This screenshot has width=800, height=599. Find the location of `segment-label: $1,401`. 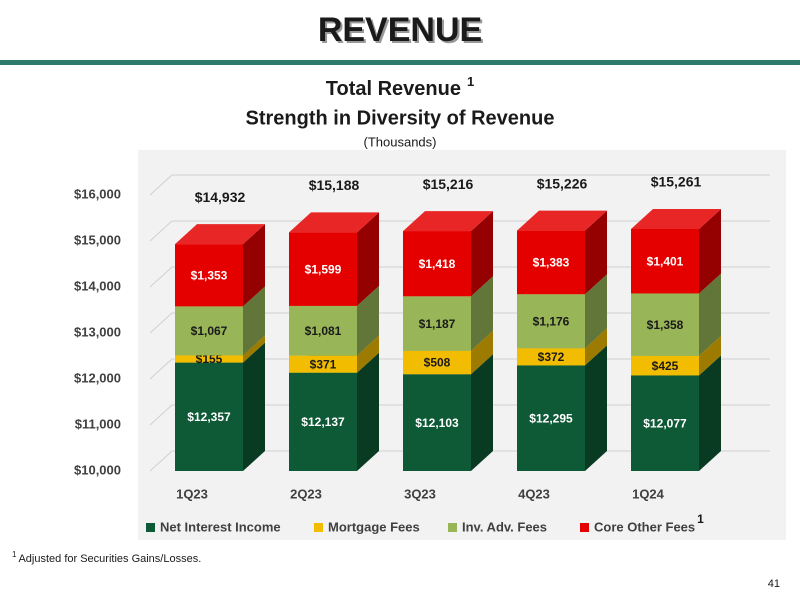

segment-label: $1,401 is located at coordinates (665, 261).